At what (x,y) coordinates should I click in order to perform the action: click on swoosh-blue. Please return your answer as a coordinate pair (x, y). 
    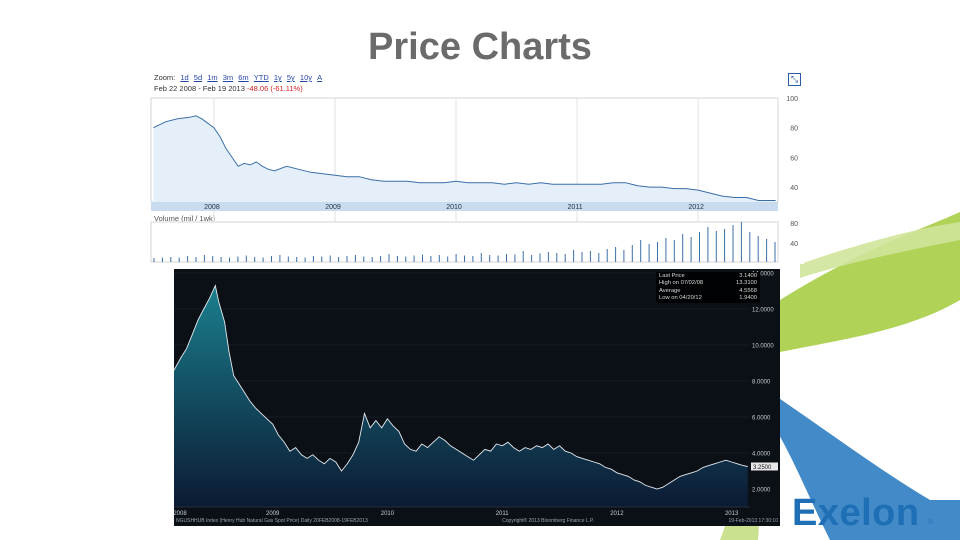
    Looking at the image, I should click on (865, 466).